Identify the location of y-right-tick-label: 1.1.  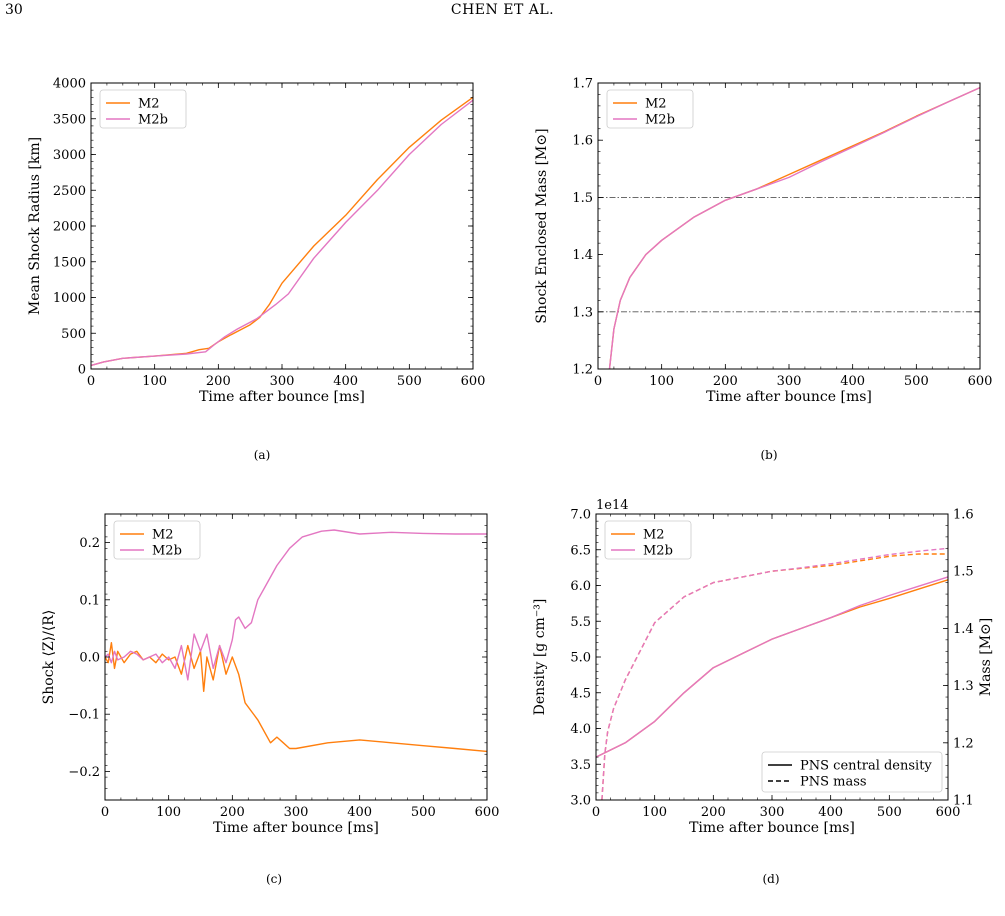
(963, 801).